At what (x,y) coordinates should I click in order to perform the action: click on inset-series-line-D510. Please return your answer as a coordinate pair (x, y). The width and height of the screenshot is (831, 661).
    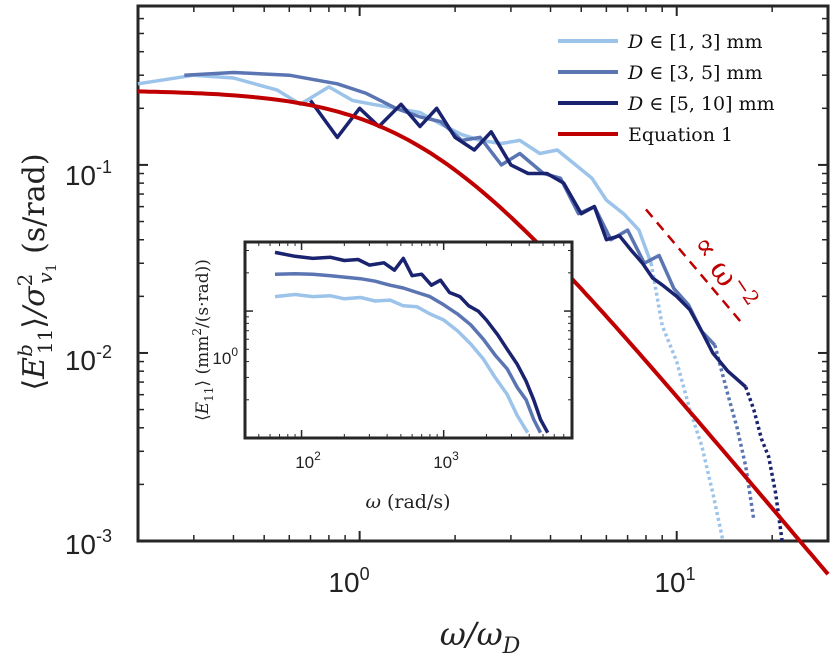
    Looking at the image, I should click on (412, 342).